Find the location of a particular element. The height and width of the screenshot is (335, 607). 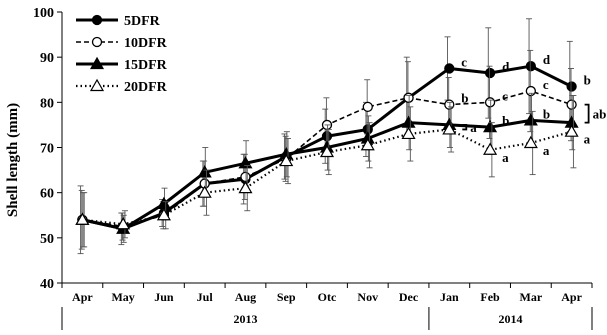

x-tick-label: Otc is located at coordinates (327, 297).